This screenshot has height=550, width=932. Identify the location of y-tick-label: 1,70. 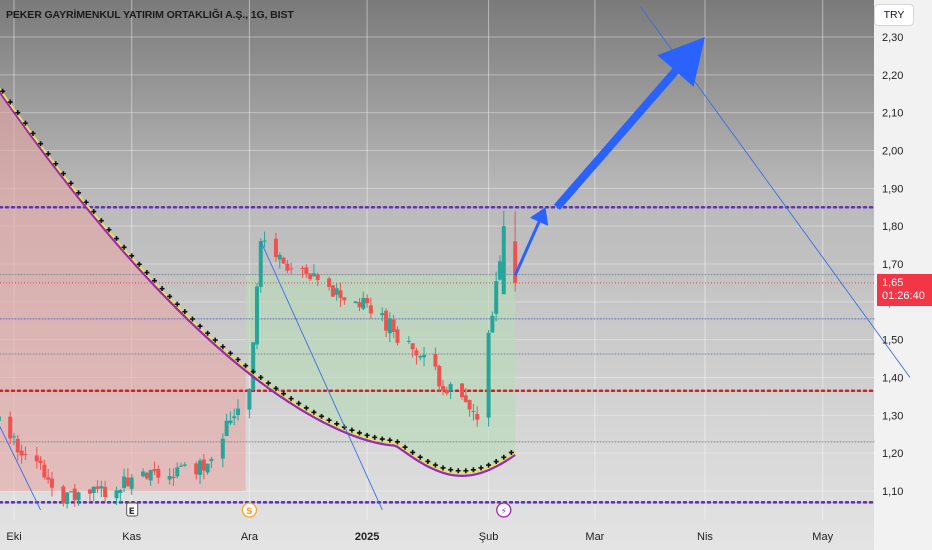
(892, 265).